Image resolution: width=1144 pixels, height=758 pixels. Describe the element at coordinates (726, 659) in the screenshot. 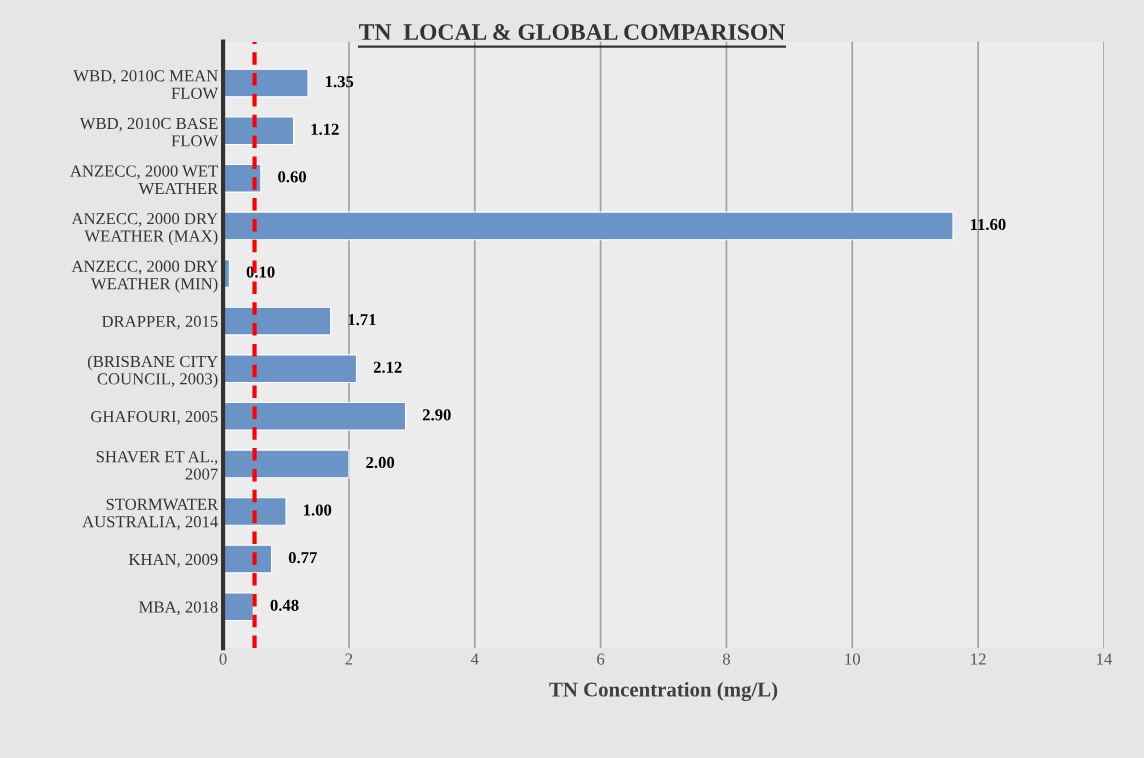

I see `x-tick-label: 8` at that location.